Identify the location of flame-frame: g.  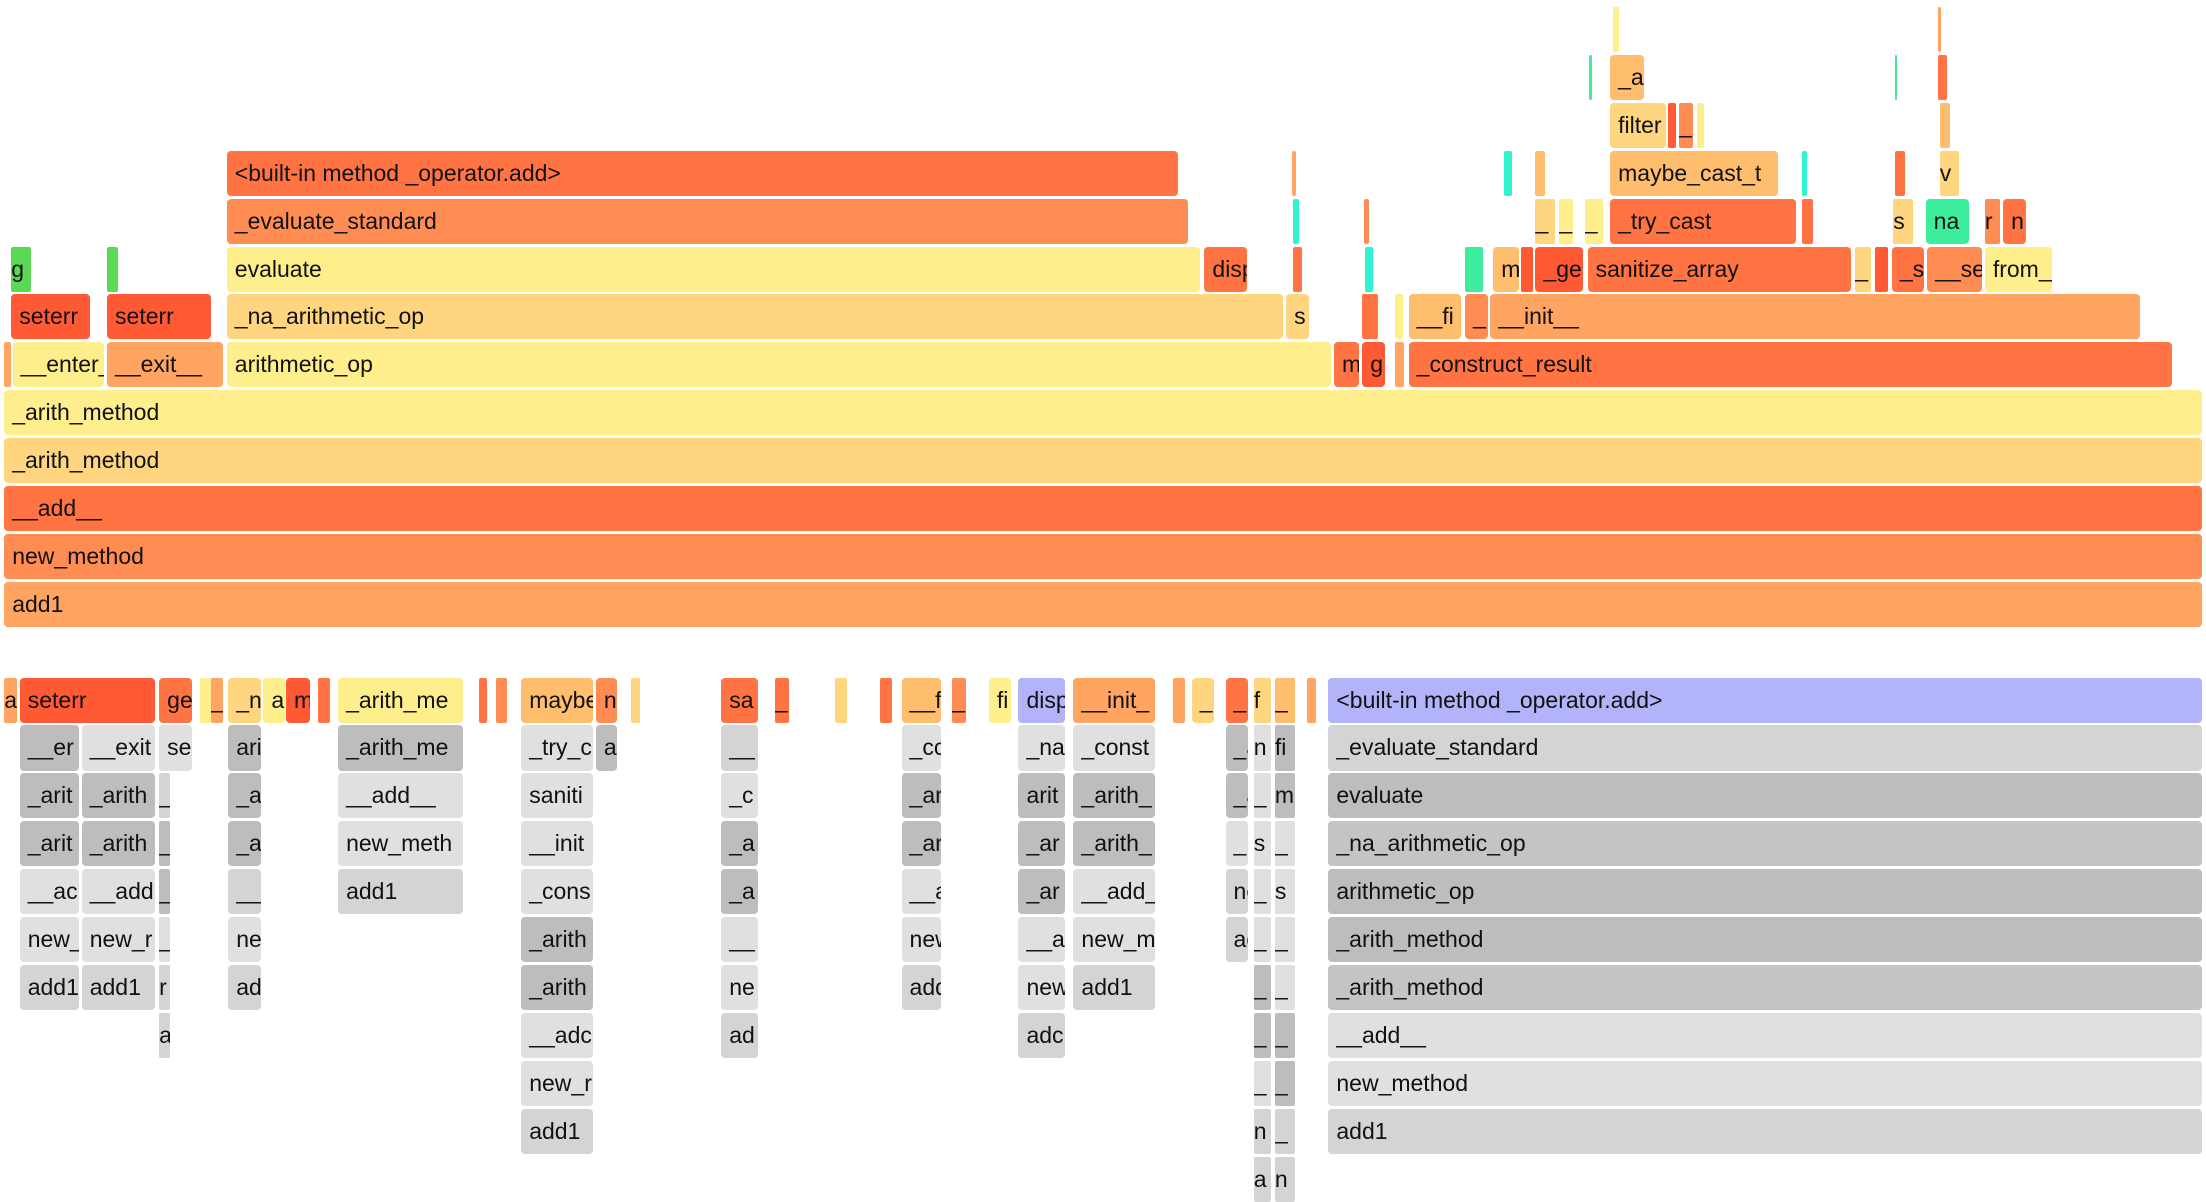
(21, 269).